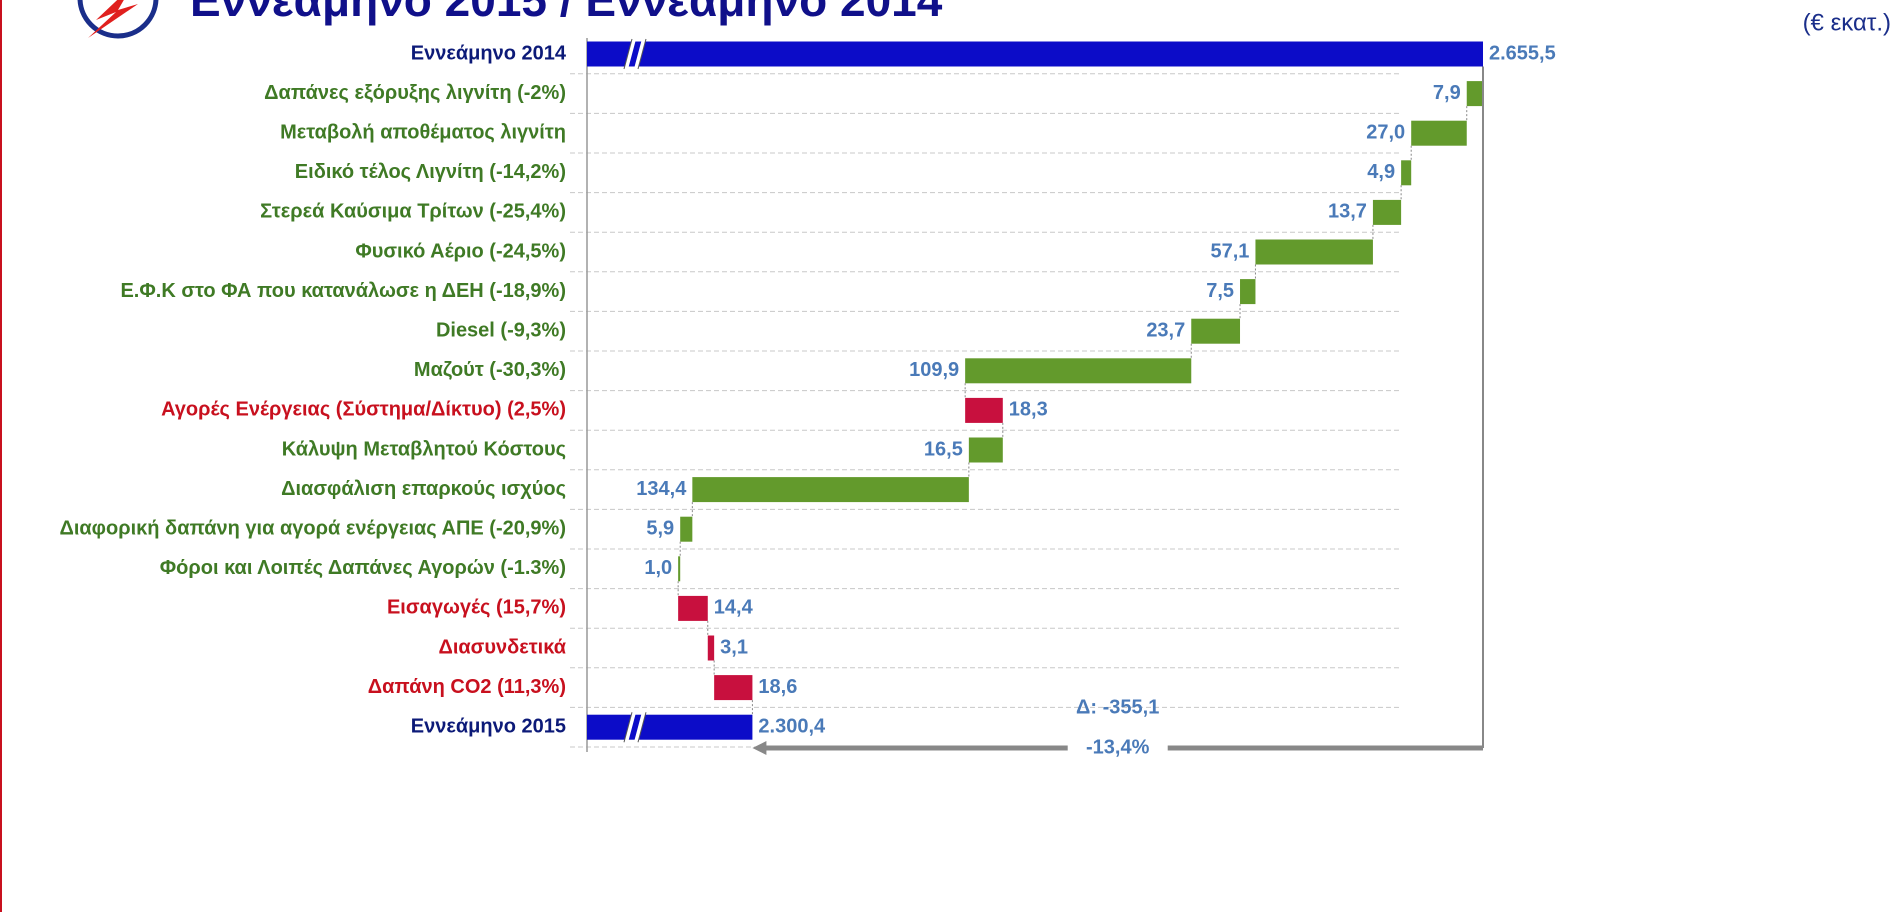 This screenshot has height=912, width=1891. What do you see at coordinates (423, 489) in the screenshot?
I see `category-label: Διασφάλιση επαρκούς ισχύος` at bounding box center [423, 489].